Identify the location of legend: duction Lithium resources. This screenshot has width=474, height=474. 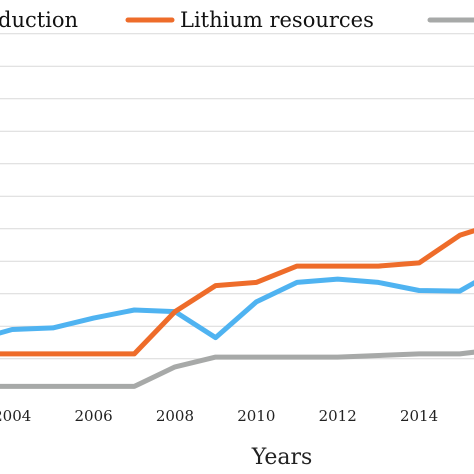
(237, 20).